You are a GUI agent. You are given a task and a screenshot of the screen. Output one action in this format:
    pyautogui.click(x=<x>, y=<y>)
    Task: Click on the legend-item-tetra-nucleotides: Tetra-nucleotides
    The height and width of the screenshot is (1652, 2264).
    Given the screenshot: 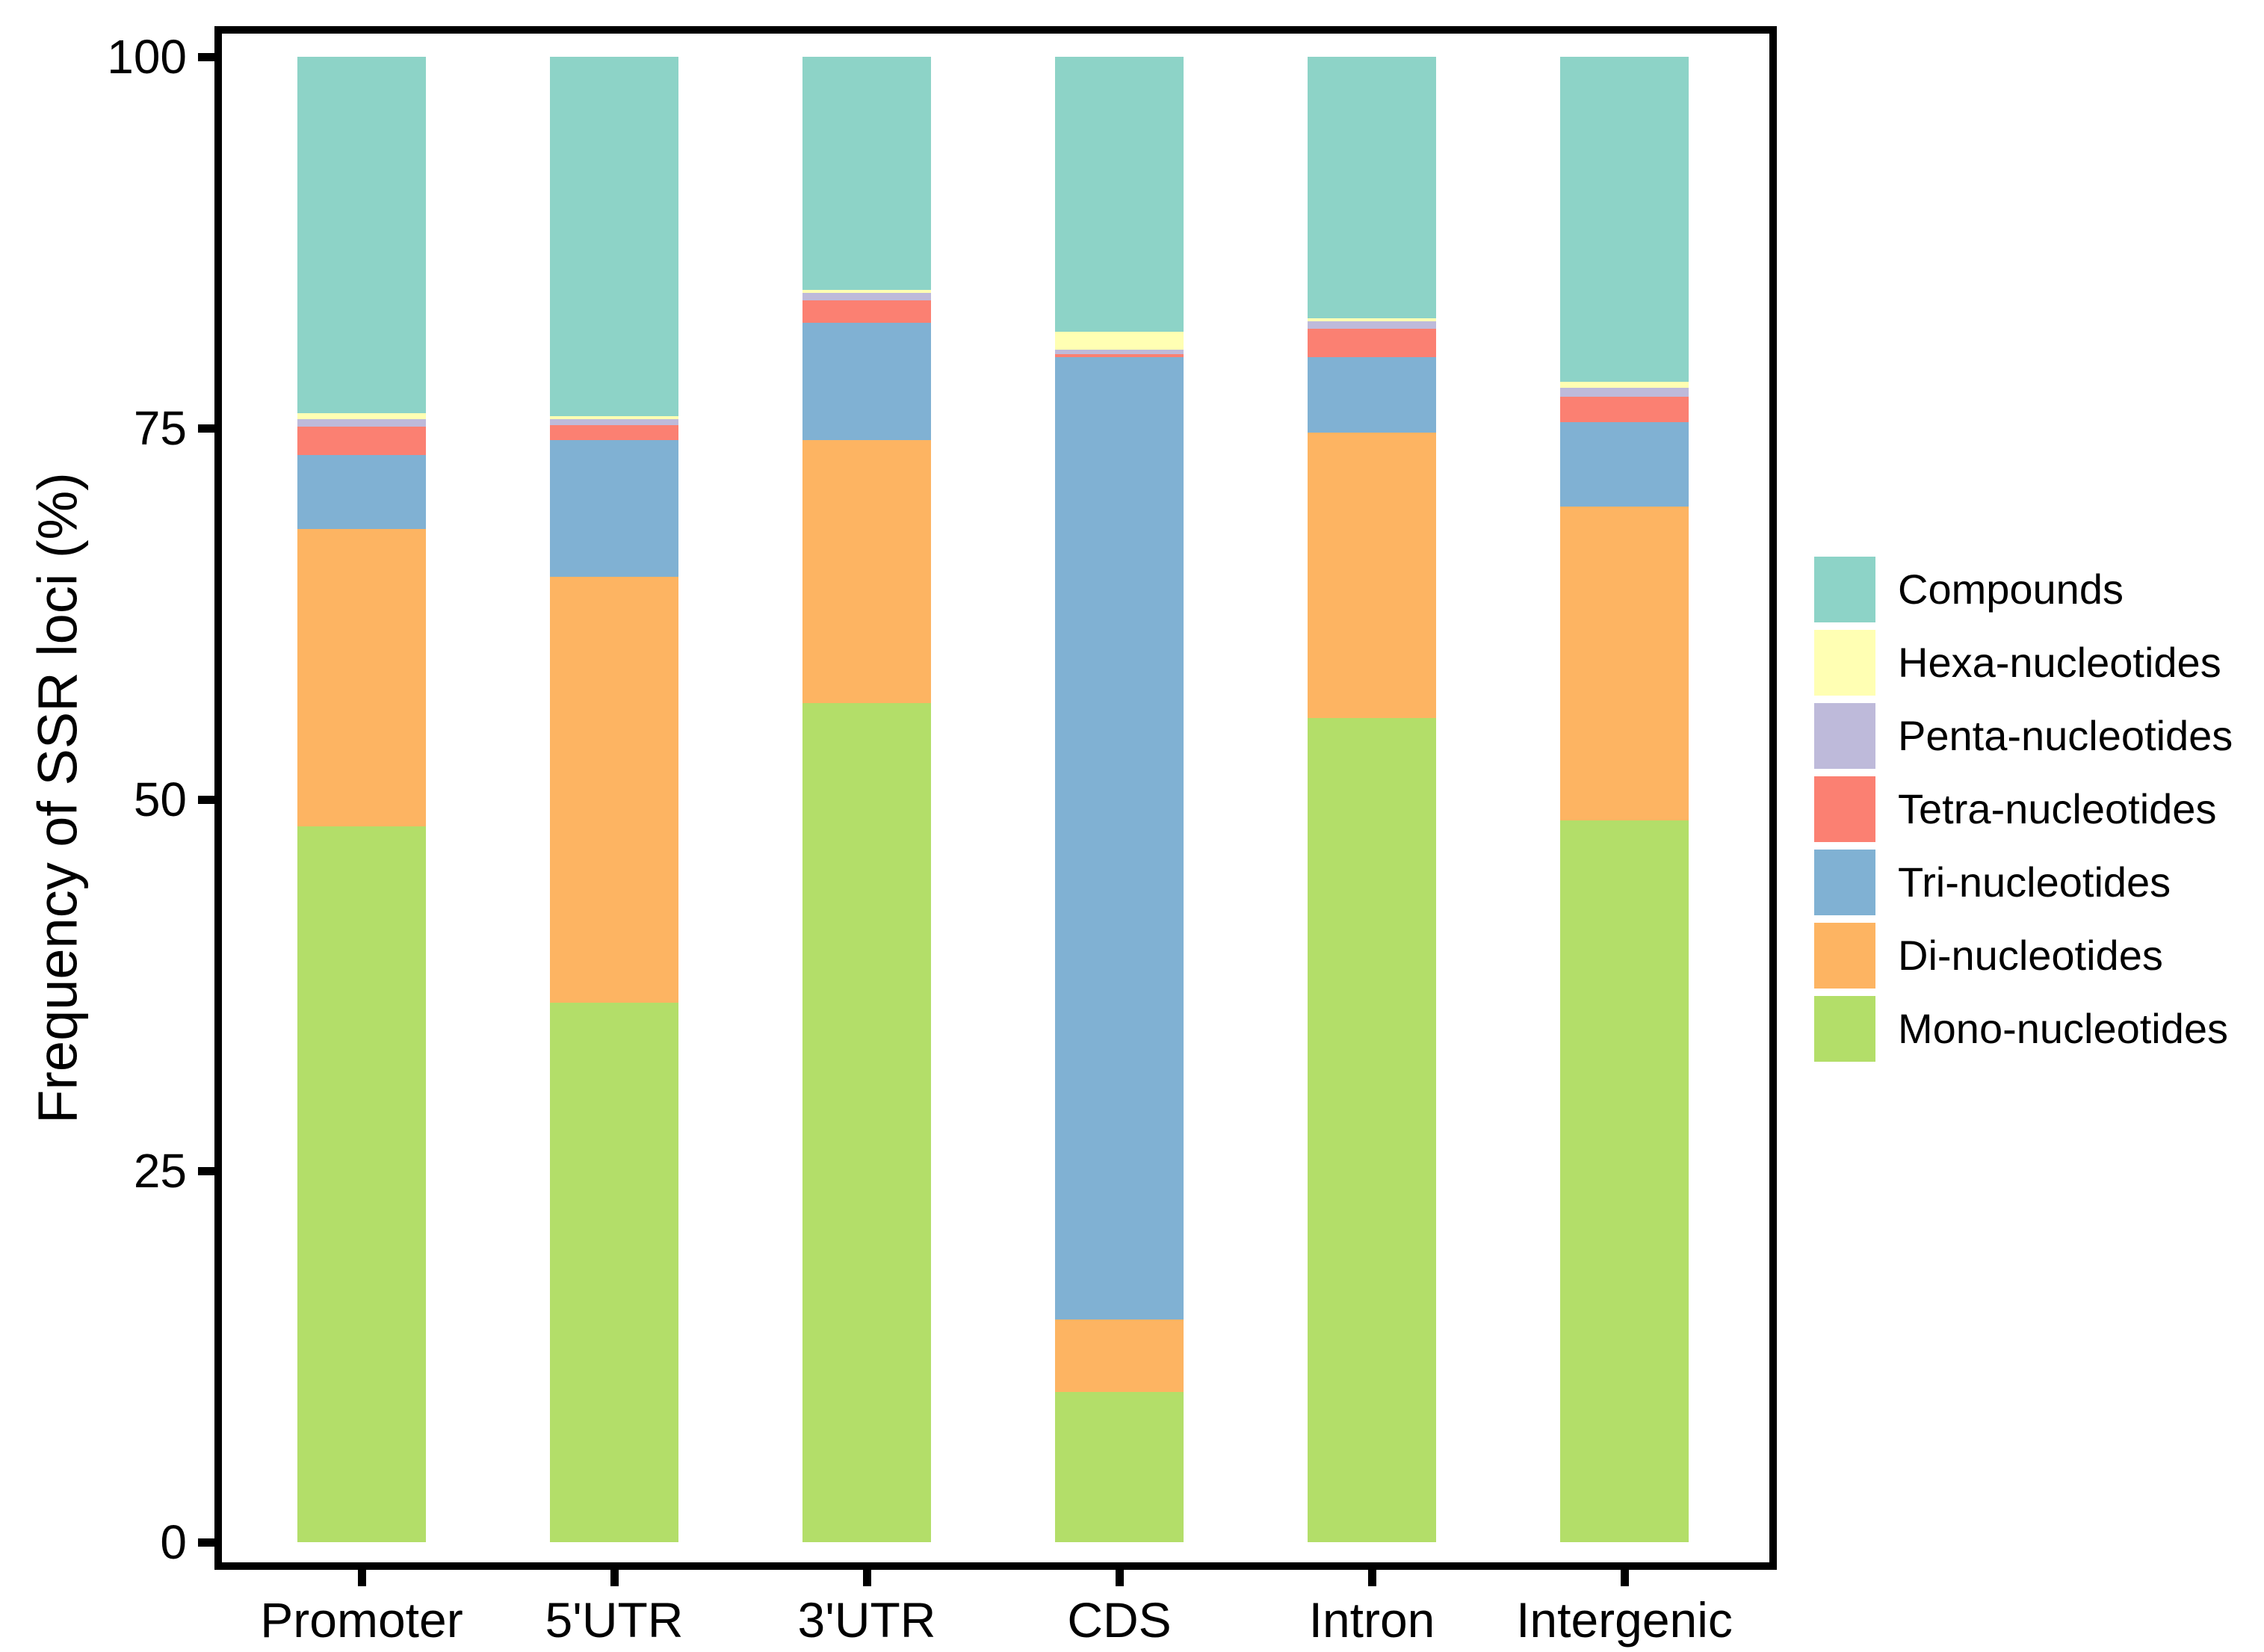 What is the action you would take?
    pyautogui.click(x=2023, y=809)
    